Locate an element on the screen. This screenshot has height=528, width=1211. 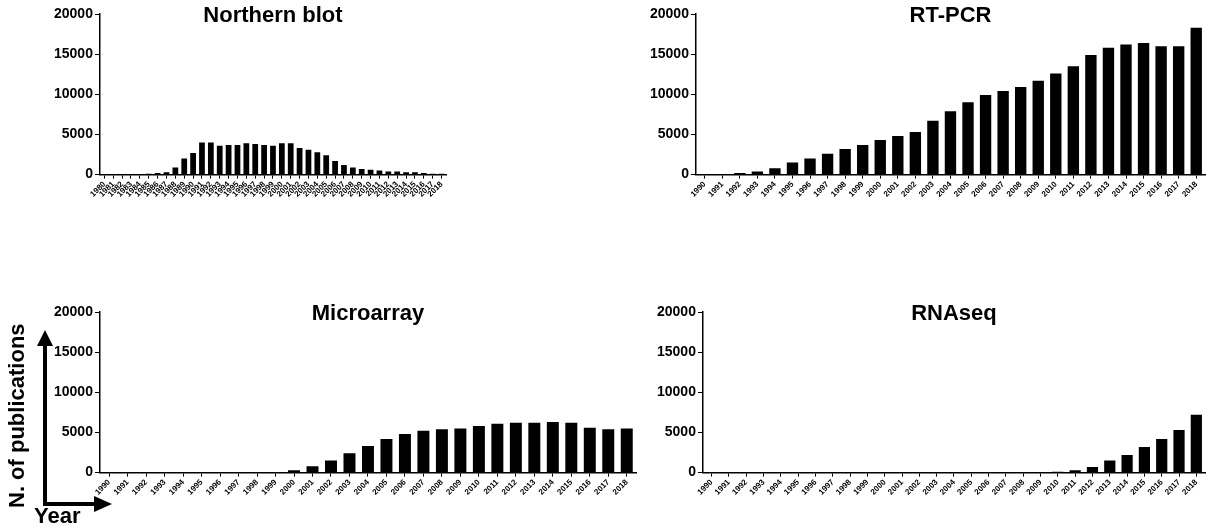
chart-title: Microarray is located at coordinates (368, 313).